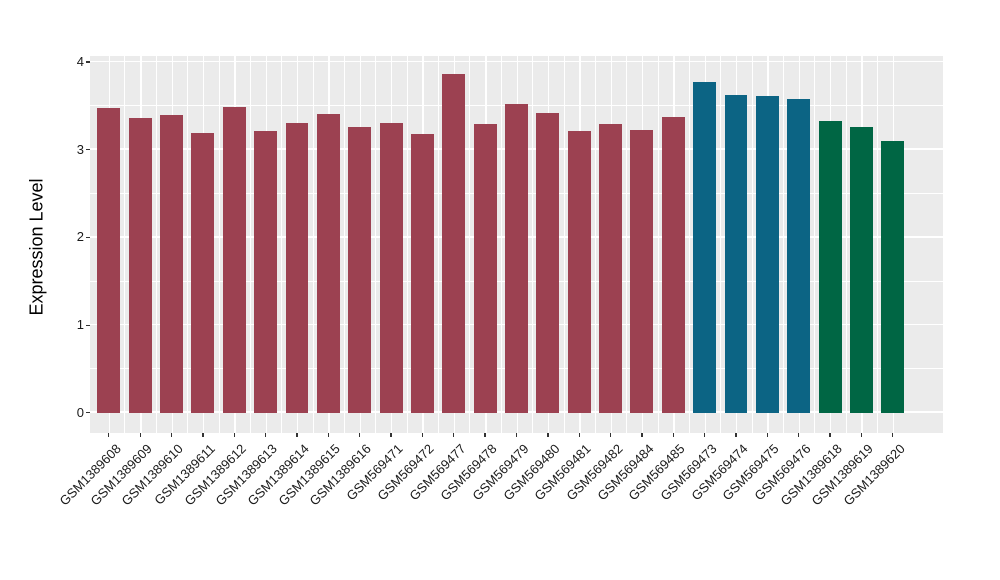 This screenshot has height=580, width=1000. Describe the element at coordinates (830, 266) in the screenshot. I see `bar-GSM1389618` at that location.